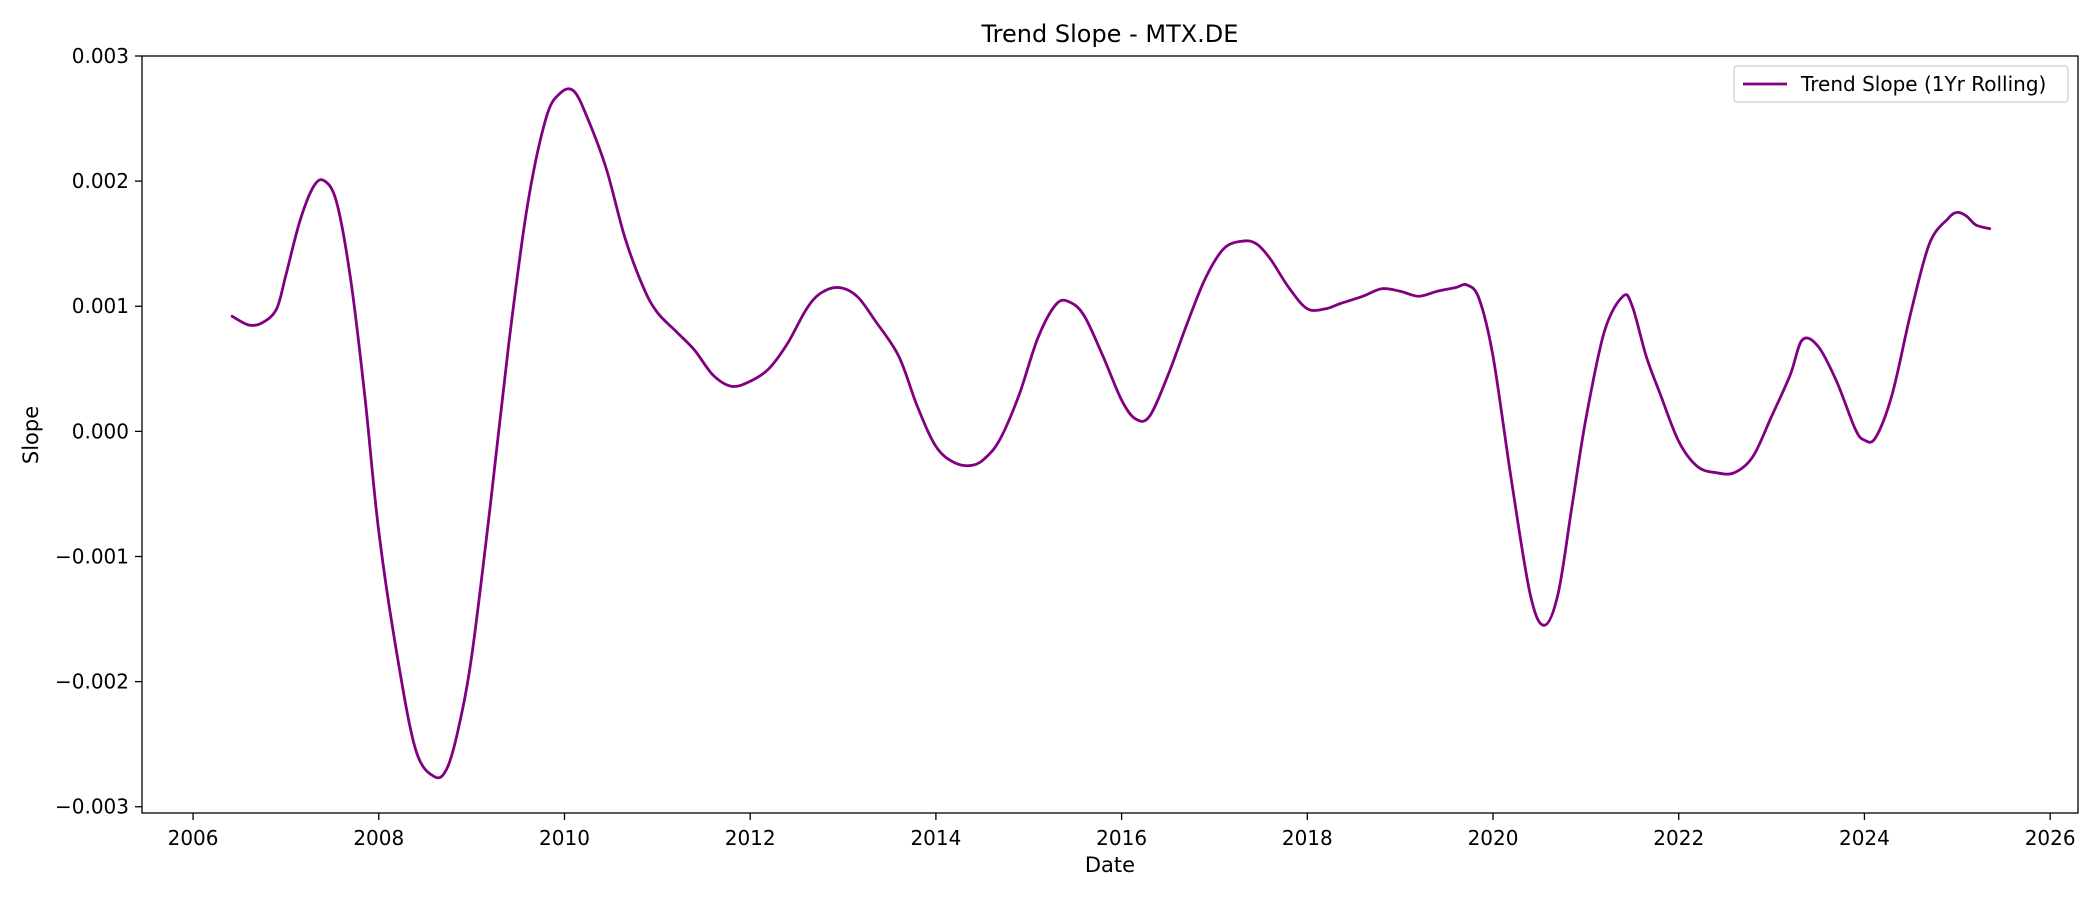 The height and width of the screenshot is (900, 2100). I want to click on y-tick-label: −0.001, so click(92, 556).